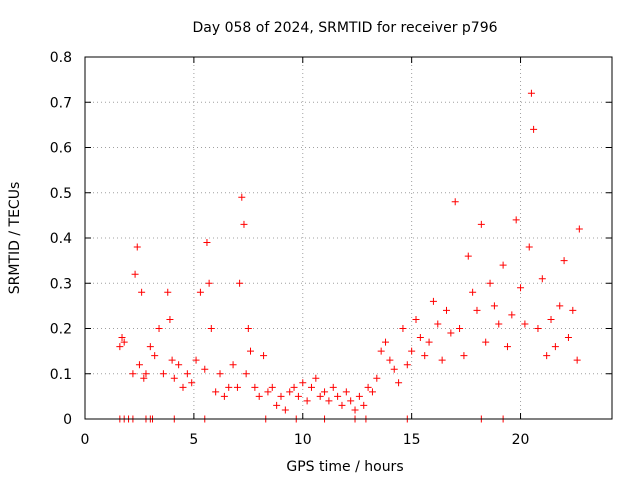  What do you see at coordinates (61, 58) in the screenshot?
I see `y-tick-label: 0.8` at bounding box center [61, 58].